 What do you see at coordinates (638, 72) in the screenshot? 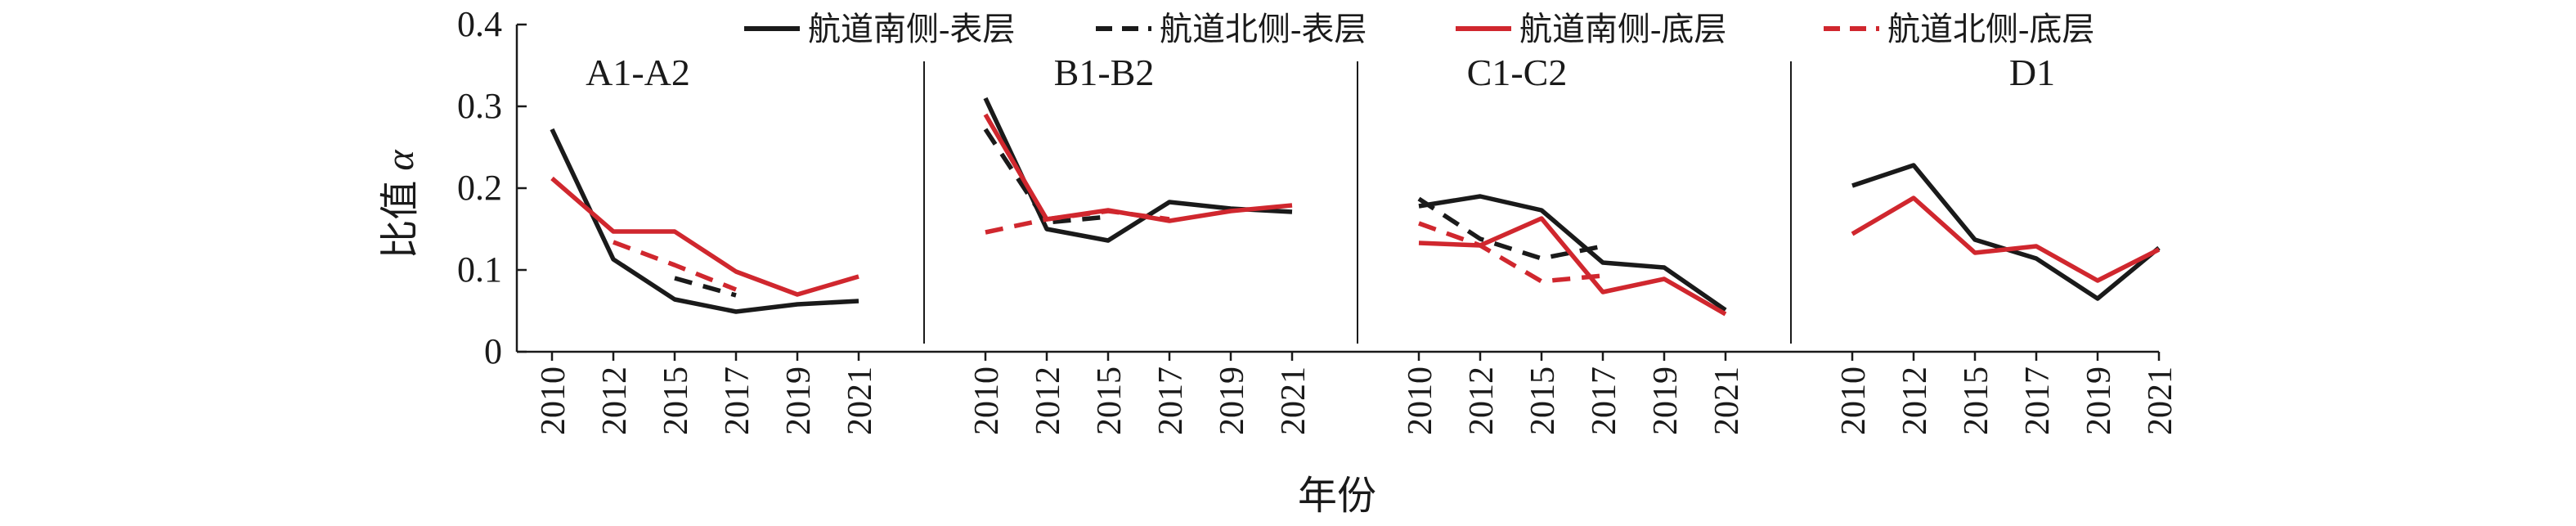
I see `panel-label: A1-A2` at bounding box center [638, 72].